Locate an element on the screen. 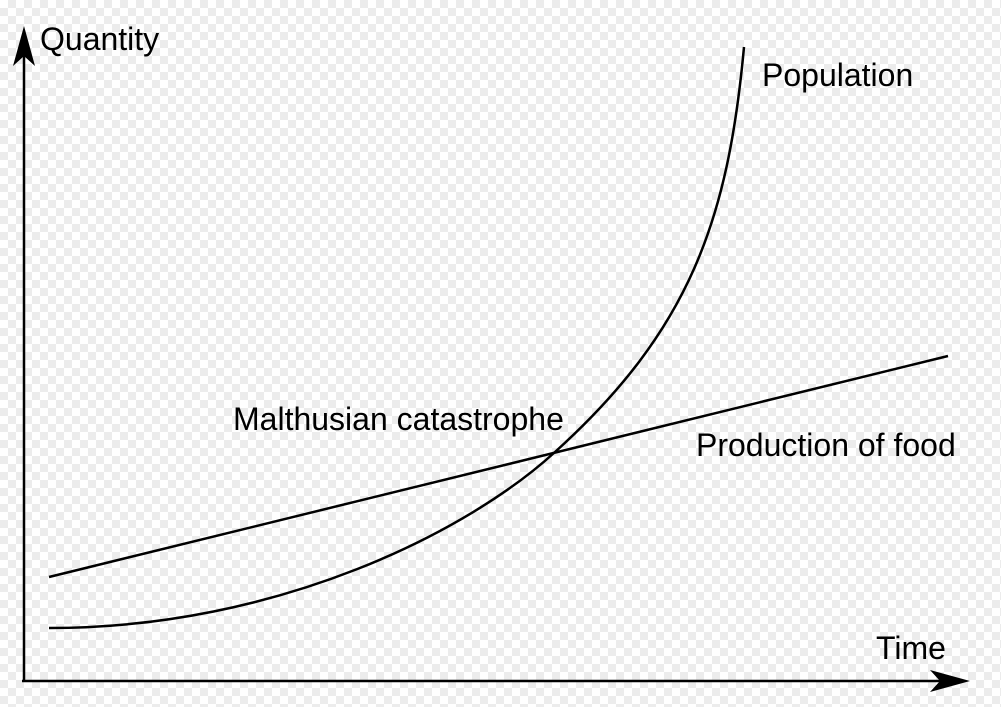  y-axis-label: Quantity is located at coordinates (99, 39).